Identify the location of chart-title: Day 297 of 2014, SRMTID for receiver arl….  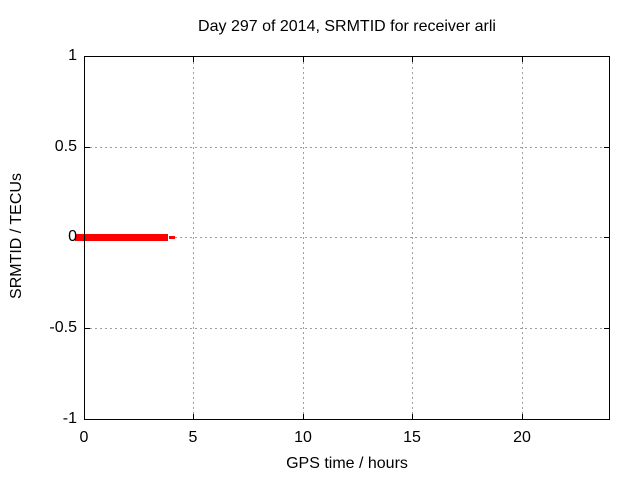
(347, 26).